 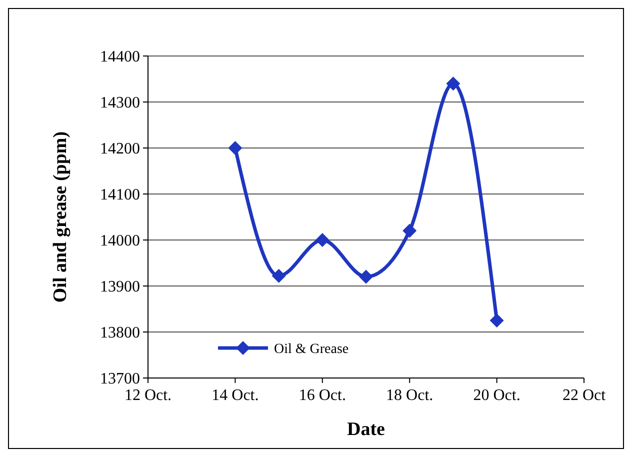 I want to click on x-tick-label: 14 Oct., so click(x=235, y=395).